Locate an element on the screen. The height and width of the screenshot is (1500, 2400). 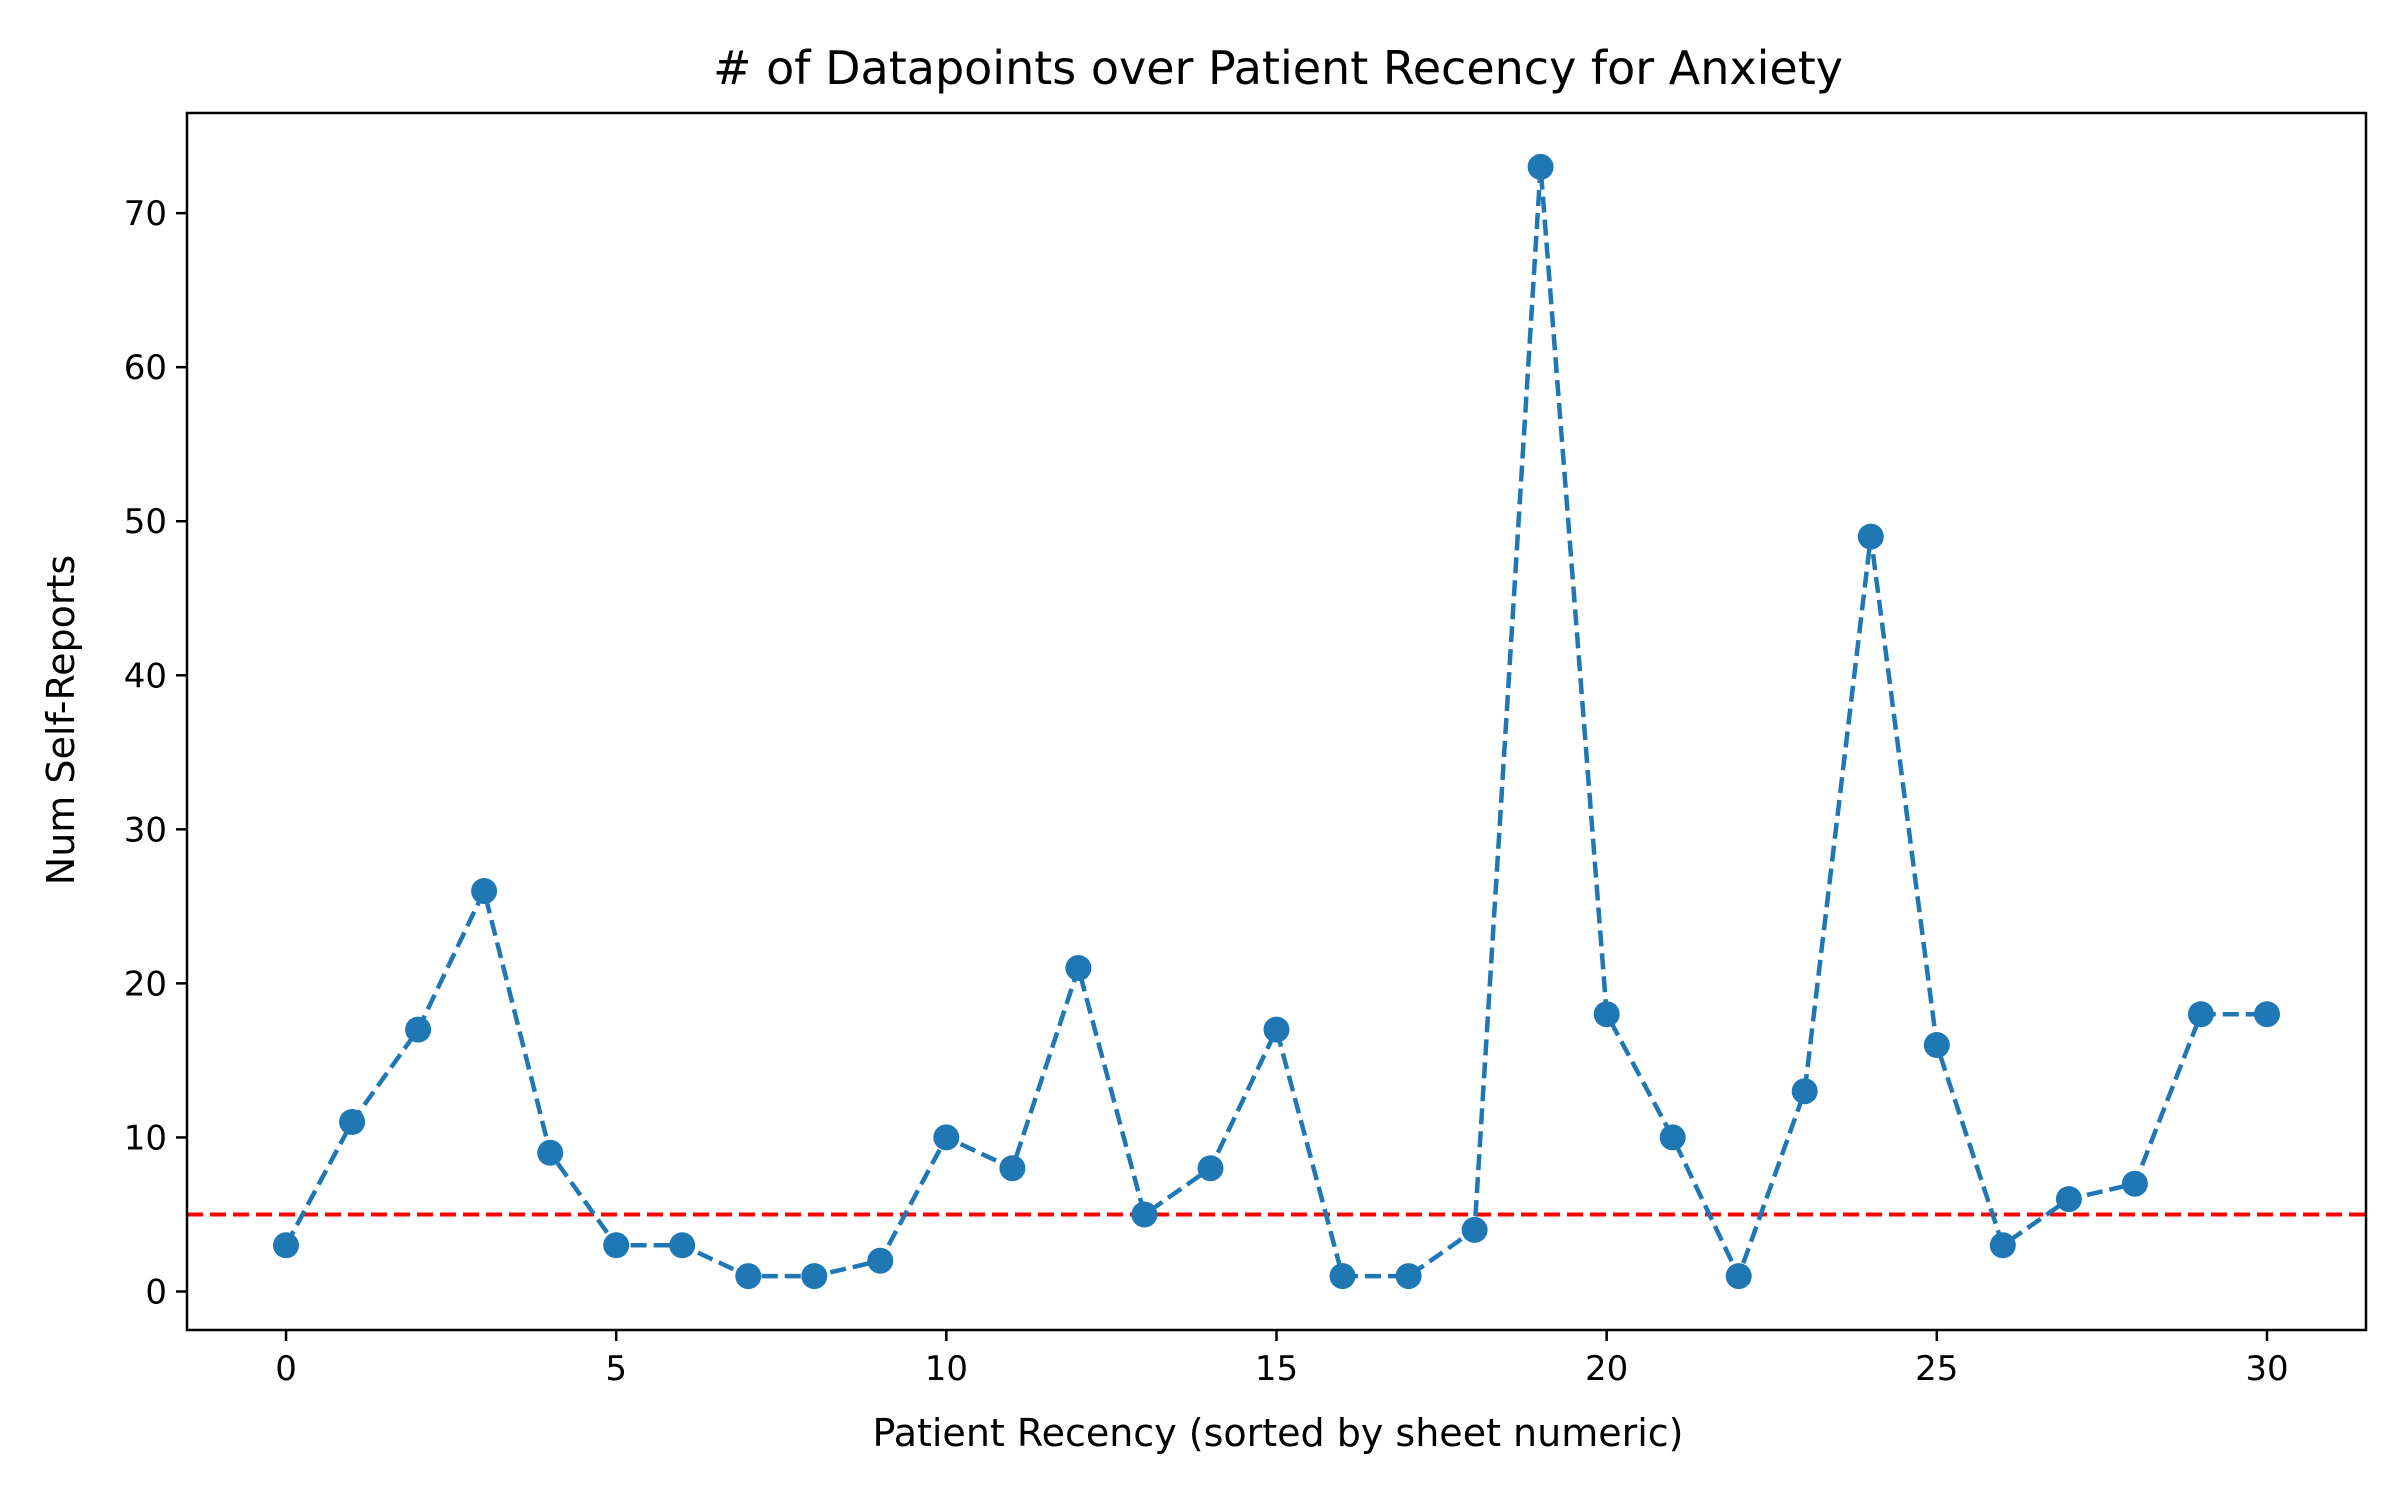
x-tick-label: 20 is located at coordinates (1606, 1369).